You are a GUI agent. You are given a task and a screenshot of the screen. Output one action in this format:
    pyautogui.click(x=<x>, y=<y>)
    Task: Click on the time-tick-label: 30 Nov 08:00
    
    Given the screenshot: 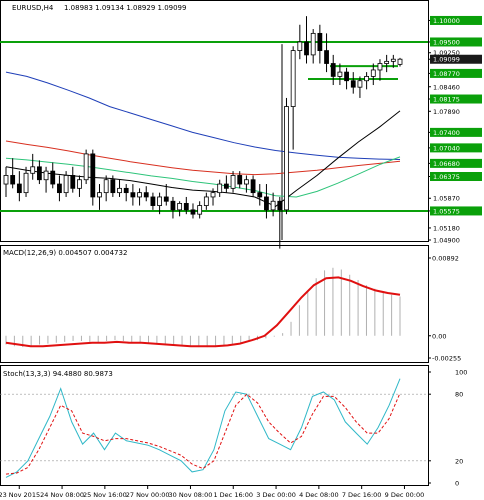 What is the action you would take?
    pyautogui.click(x=191, y=495)
    